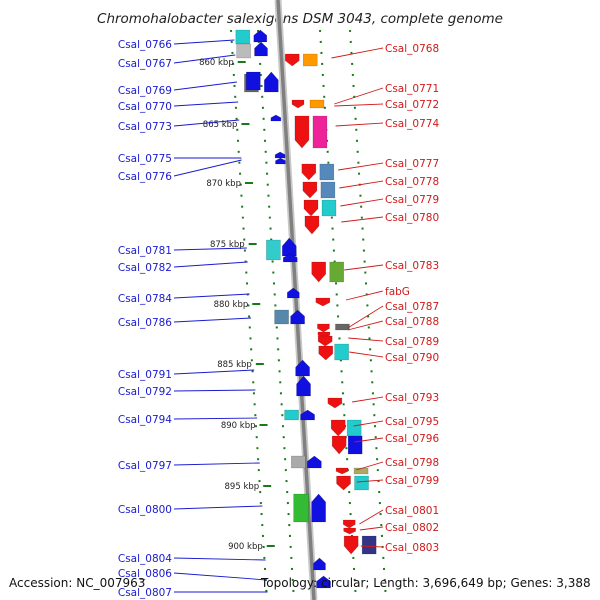 Image resolution: width=600 pixels, height=600 pixels. Describe the element at coordinates (412, 200) in the screenshot. I see `gene-label-reverse: Csal_0779` at that location.